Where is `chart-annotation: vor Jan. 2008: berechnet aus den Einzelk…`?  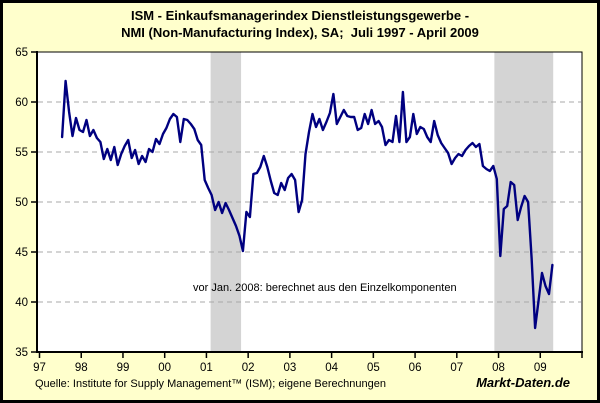
chart-annotation: vor Jan. 2008: berechnet aus den Einzelk… is located at coordinates (325, 288).